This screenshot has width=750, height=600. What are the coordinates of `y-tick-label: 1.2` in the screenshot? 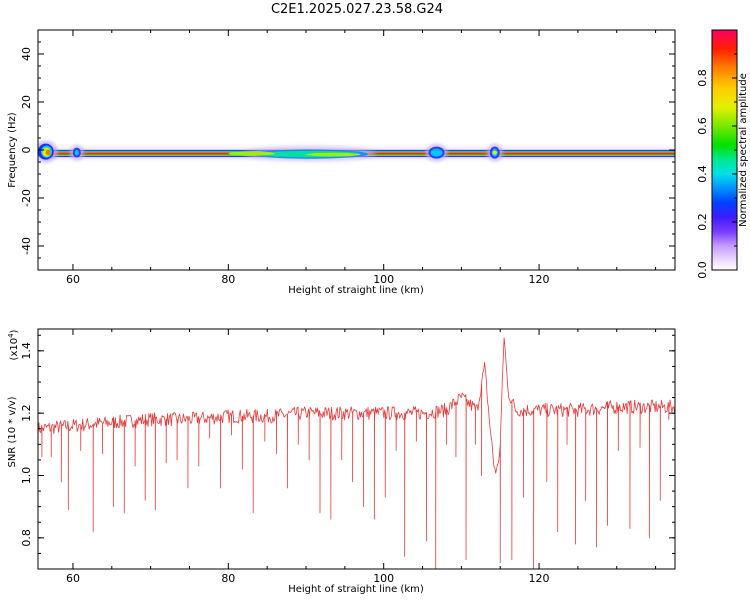 It's located at (26, 413).